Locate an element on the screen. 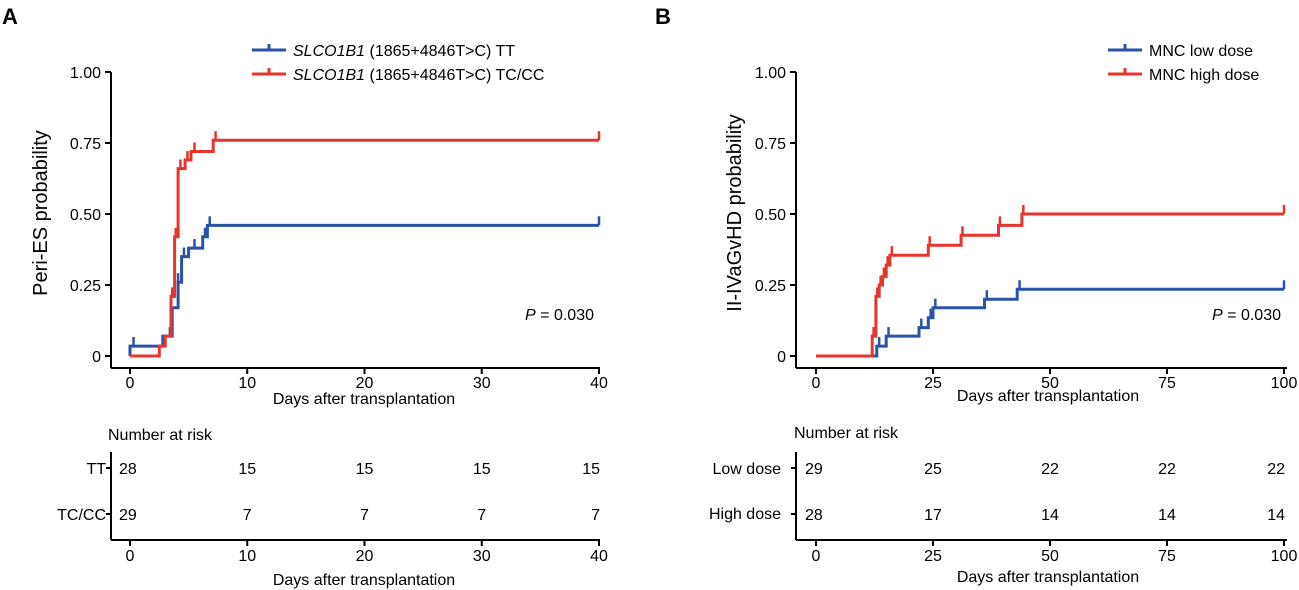 Image resolution: width=1299 pixels, height=590 pixels. x-tick-label: 10 is located at coordinates (247, 383).